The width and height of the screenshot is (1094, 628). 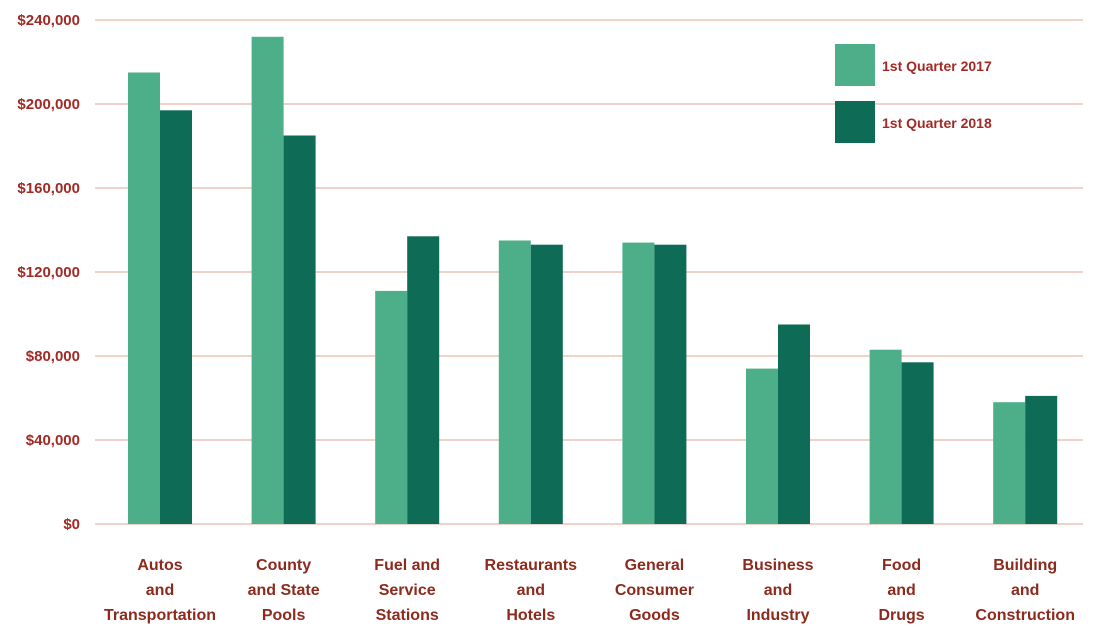 What do you see at coordinates (937, 123) in the screenshot?
I see `legend-label: 1st Quarter 2018` at bounding box center [937, 123].